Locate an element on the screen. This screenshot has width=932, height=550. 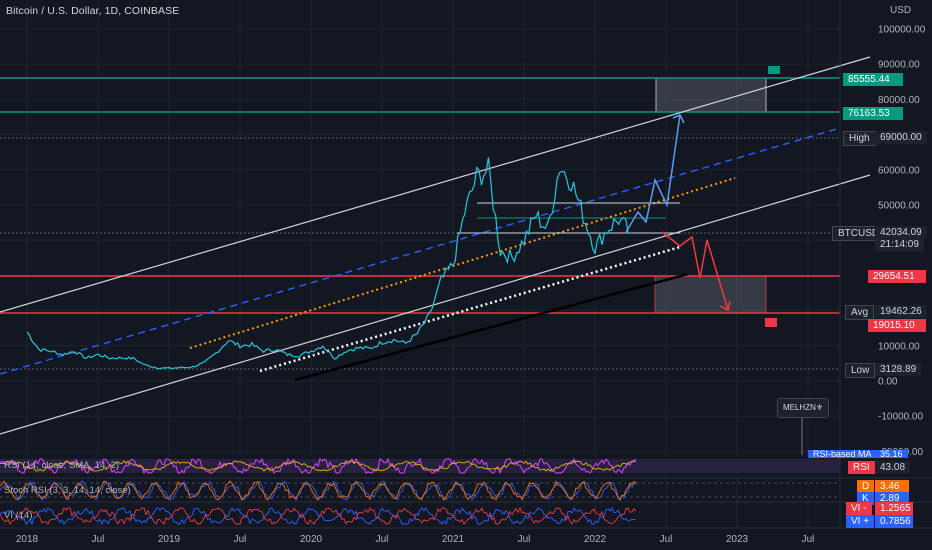
vi-plus-line is located at coordinates (318, 516).